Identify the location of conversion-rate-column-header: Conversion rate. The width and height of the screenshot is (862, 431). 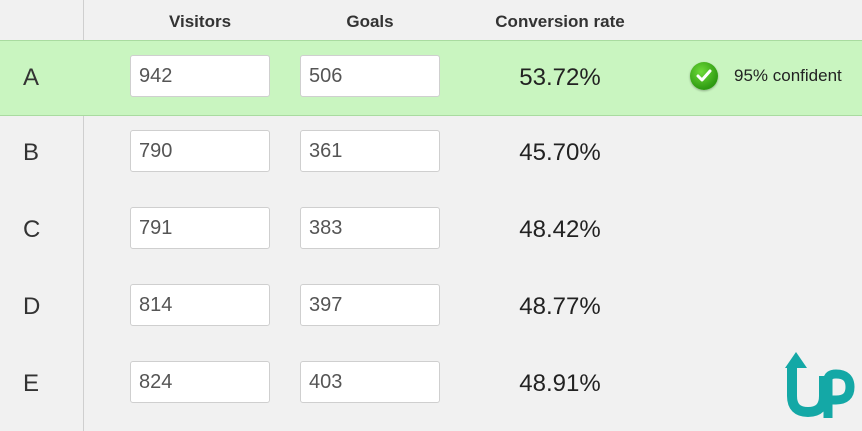
(560, 21).